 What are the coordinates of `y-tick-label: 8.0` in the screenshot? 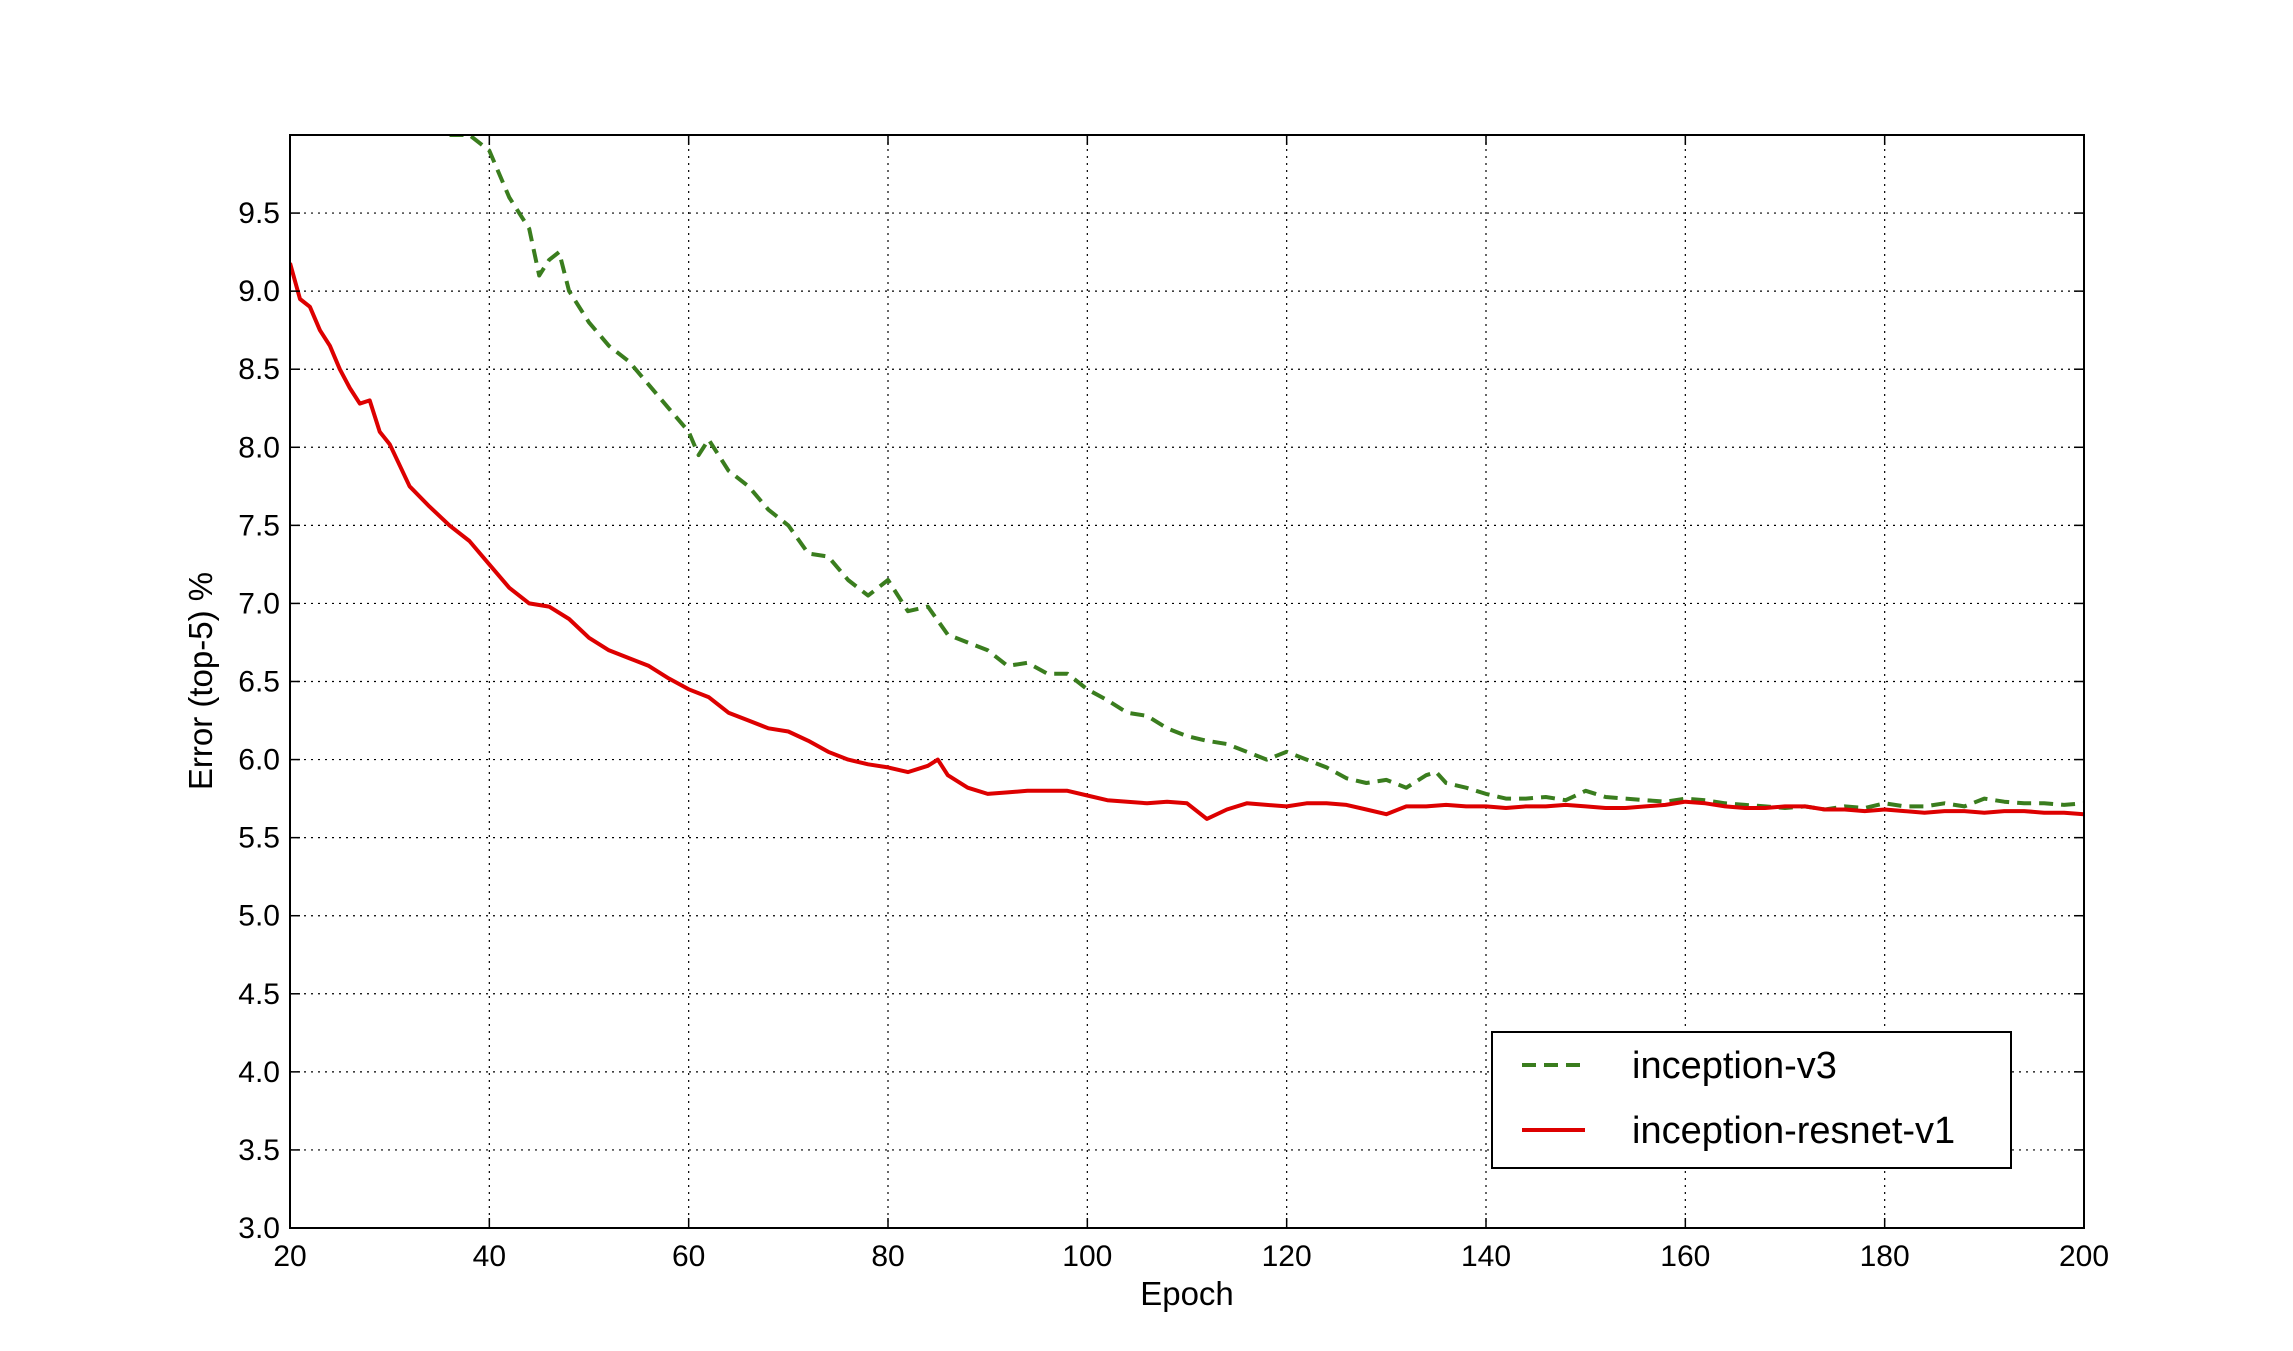 It's located at (259, 447).